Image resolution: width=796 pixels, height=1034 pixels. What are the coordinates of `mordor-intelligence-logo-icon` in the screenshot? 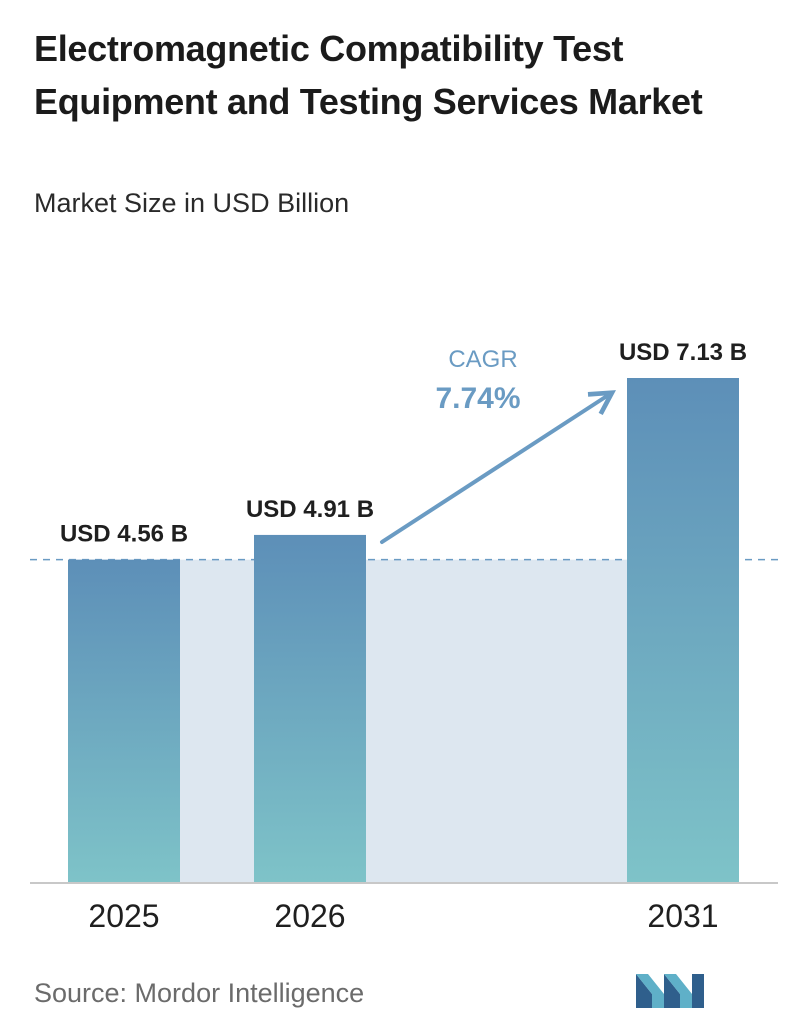 It's located at (670, 991).